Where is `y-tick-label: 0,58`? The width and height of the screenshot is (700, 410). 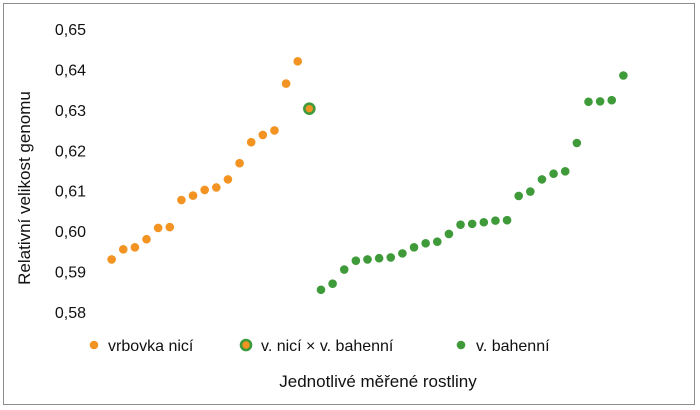 y-tick-label: 0,58 is located at coordinates (70, 313).